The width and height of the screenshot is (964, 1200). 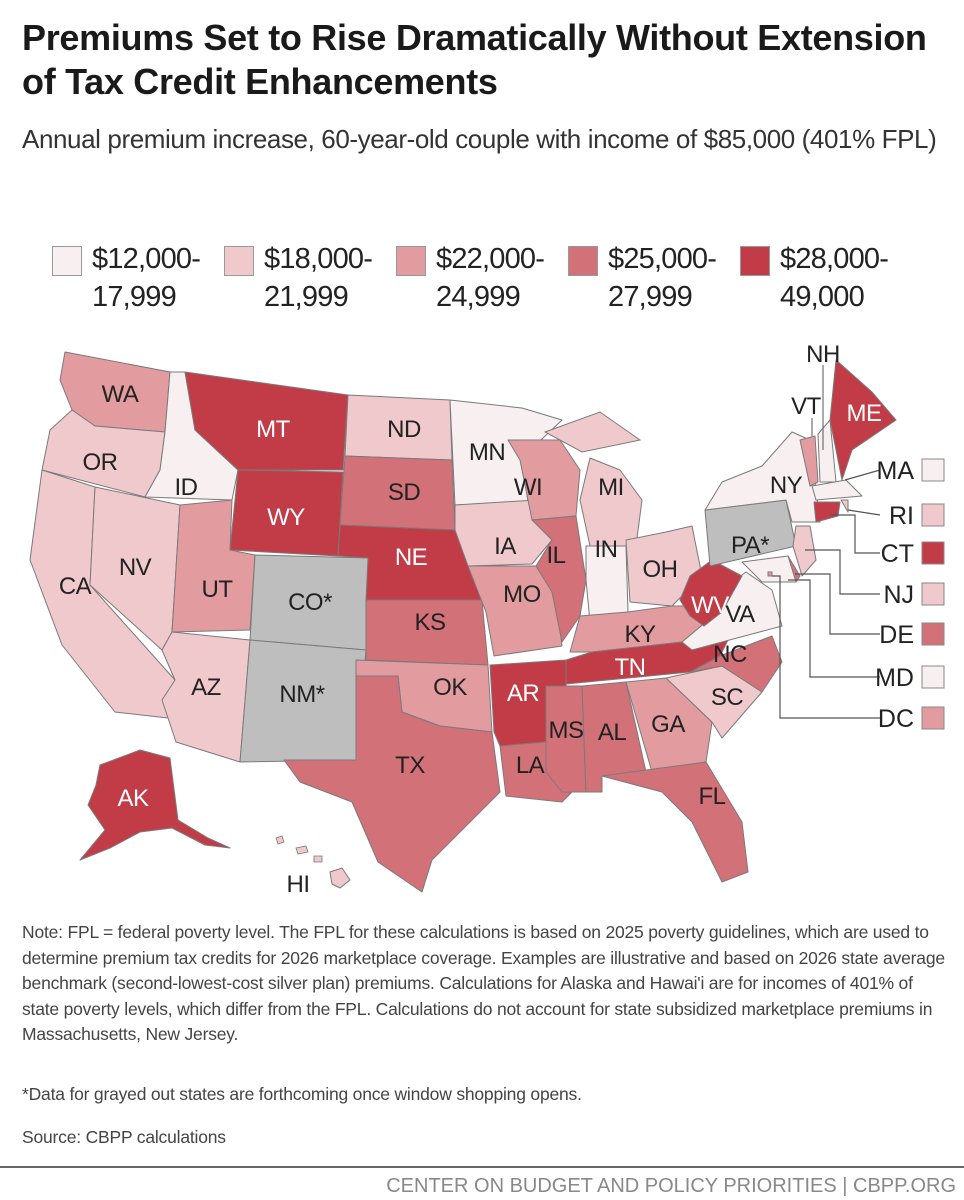 I want to click on leader-line-ri, so click(x=864, y=512).